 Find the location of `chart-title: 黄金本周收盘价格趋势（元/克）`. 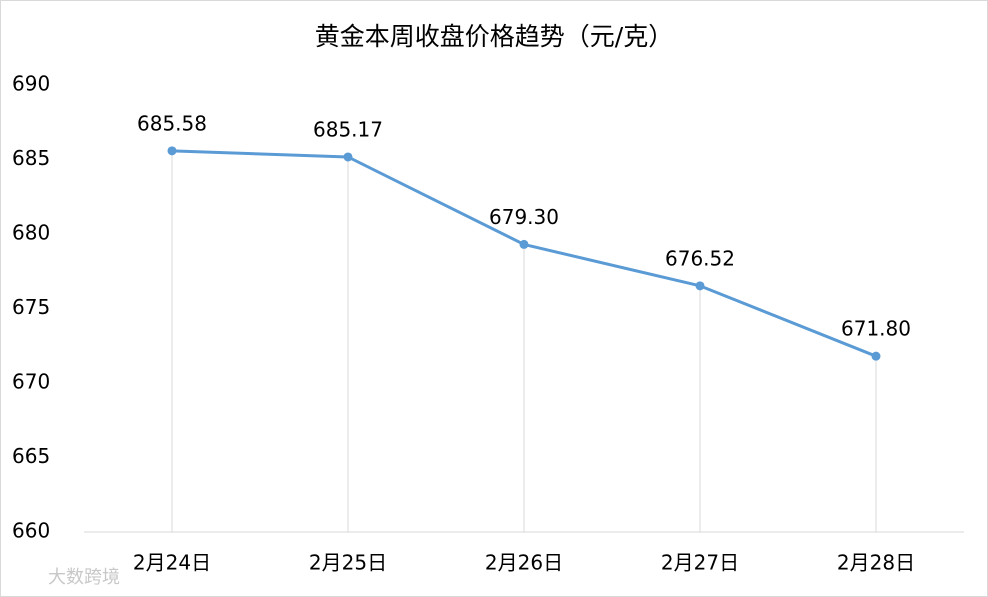

chart-title: 黄金本周收盘价格趋势（元/克） is located at coordinates (494, 36).